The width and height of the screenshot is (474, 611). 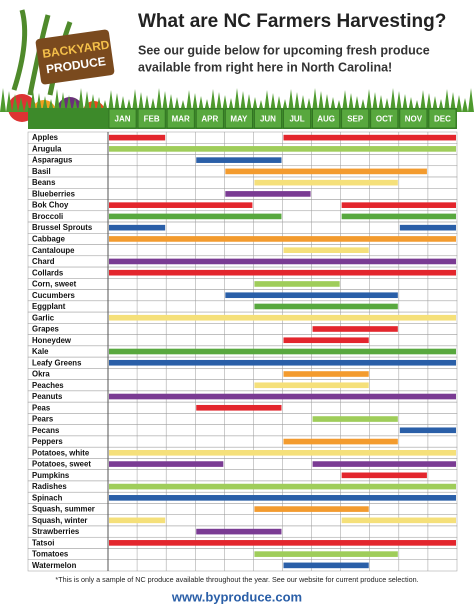 What do you see at coordinates (52, 160) in the screenshot?
I see `produce-name: Asparagus` at bounding box center [52, 160].